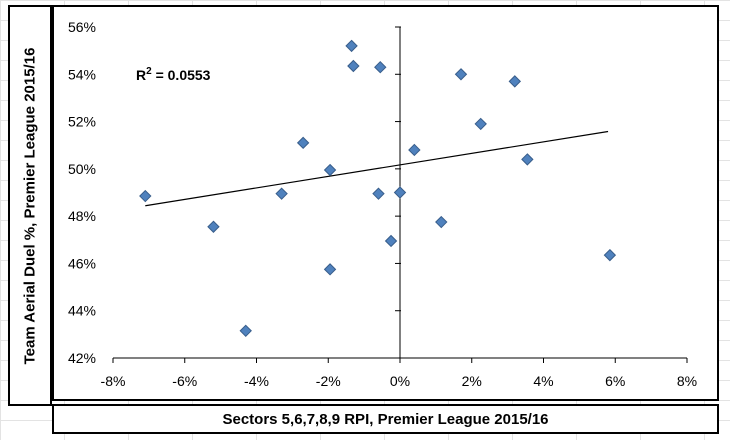 Image resolution: width=730 pixels, height=440 pixels. I want to click on trendline-group, so click(377, 168).